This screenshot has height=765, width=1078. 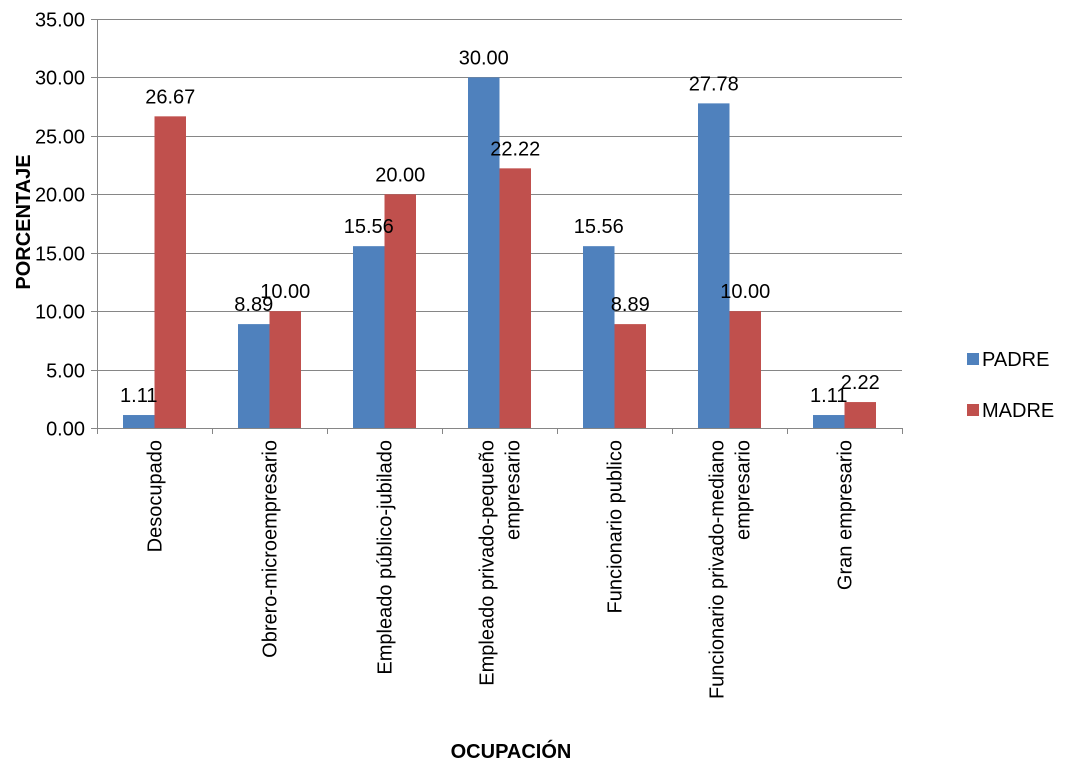 I want to click on category-label: Obrero-microempresario, so click(x=271, y=549).